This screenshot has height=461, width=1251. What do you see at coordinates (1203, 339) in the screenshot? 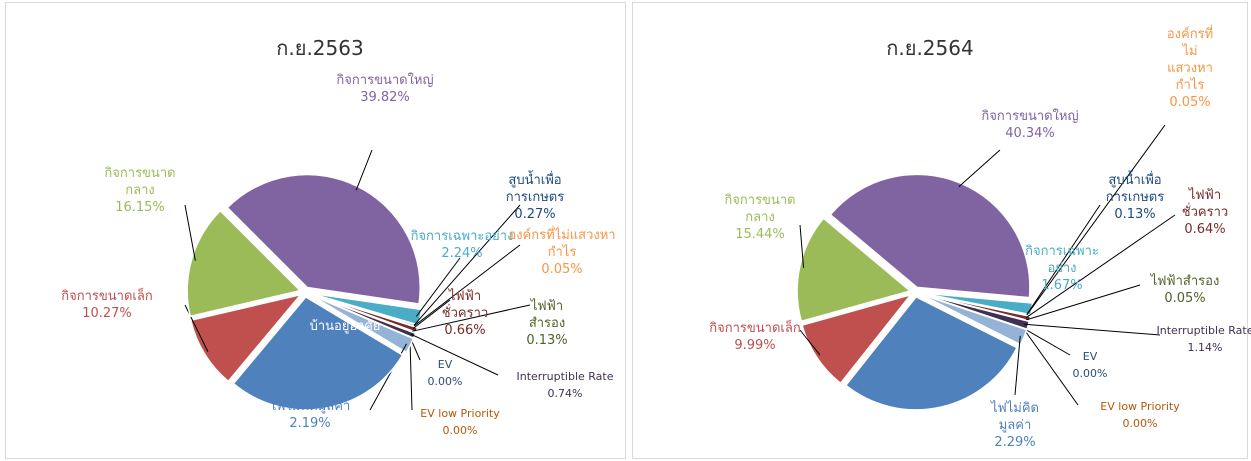
I see `data-label: Interruptible Rate 1.14%` at bounding box center [1203, 339].